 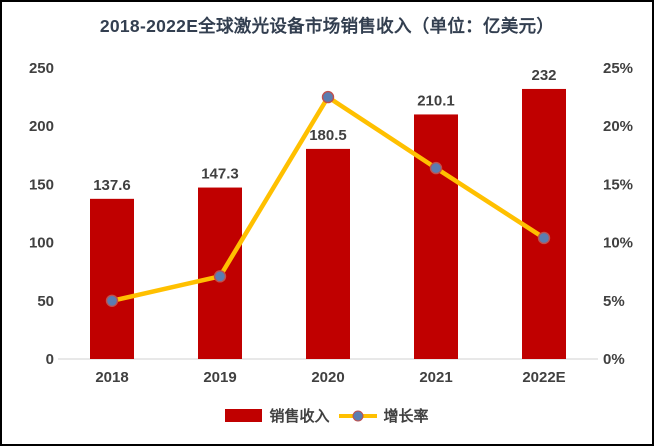 What do you see at coordinates (406, 416) in the screenshot?
I see `legend-label-growth: 增长率` at bounding box center [406, 416].